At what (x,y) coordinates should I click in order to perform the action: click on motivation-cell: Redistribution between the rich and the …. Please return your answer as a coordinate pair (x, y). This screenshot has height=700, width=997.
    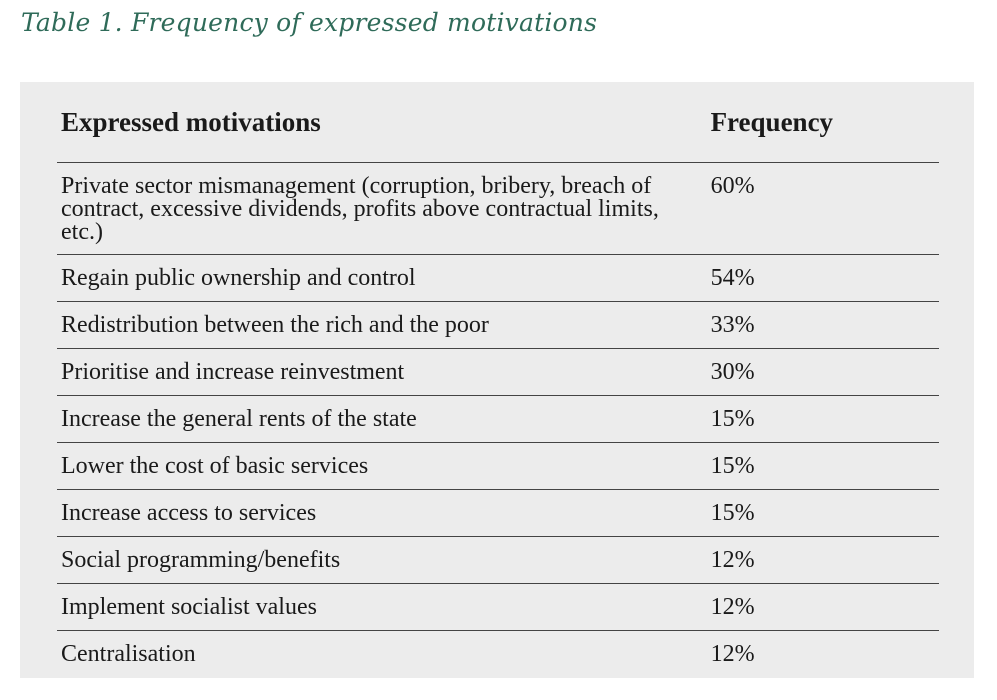
    Looking at the image, I should click on (382, 325).